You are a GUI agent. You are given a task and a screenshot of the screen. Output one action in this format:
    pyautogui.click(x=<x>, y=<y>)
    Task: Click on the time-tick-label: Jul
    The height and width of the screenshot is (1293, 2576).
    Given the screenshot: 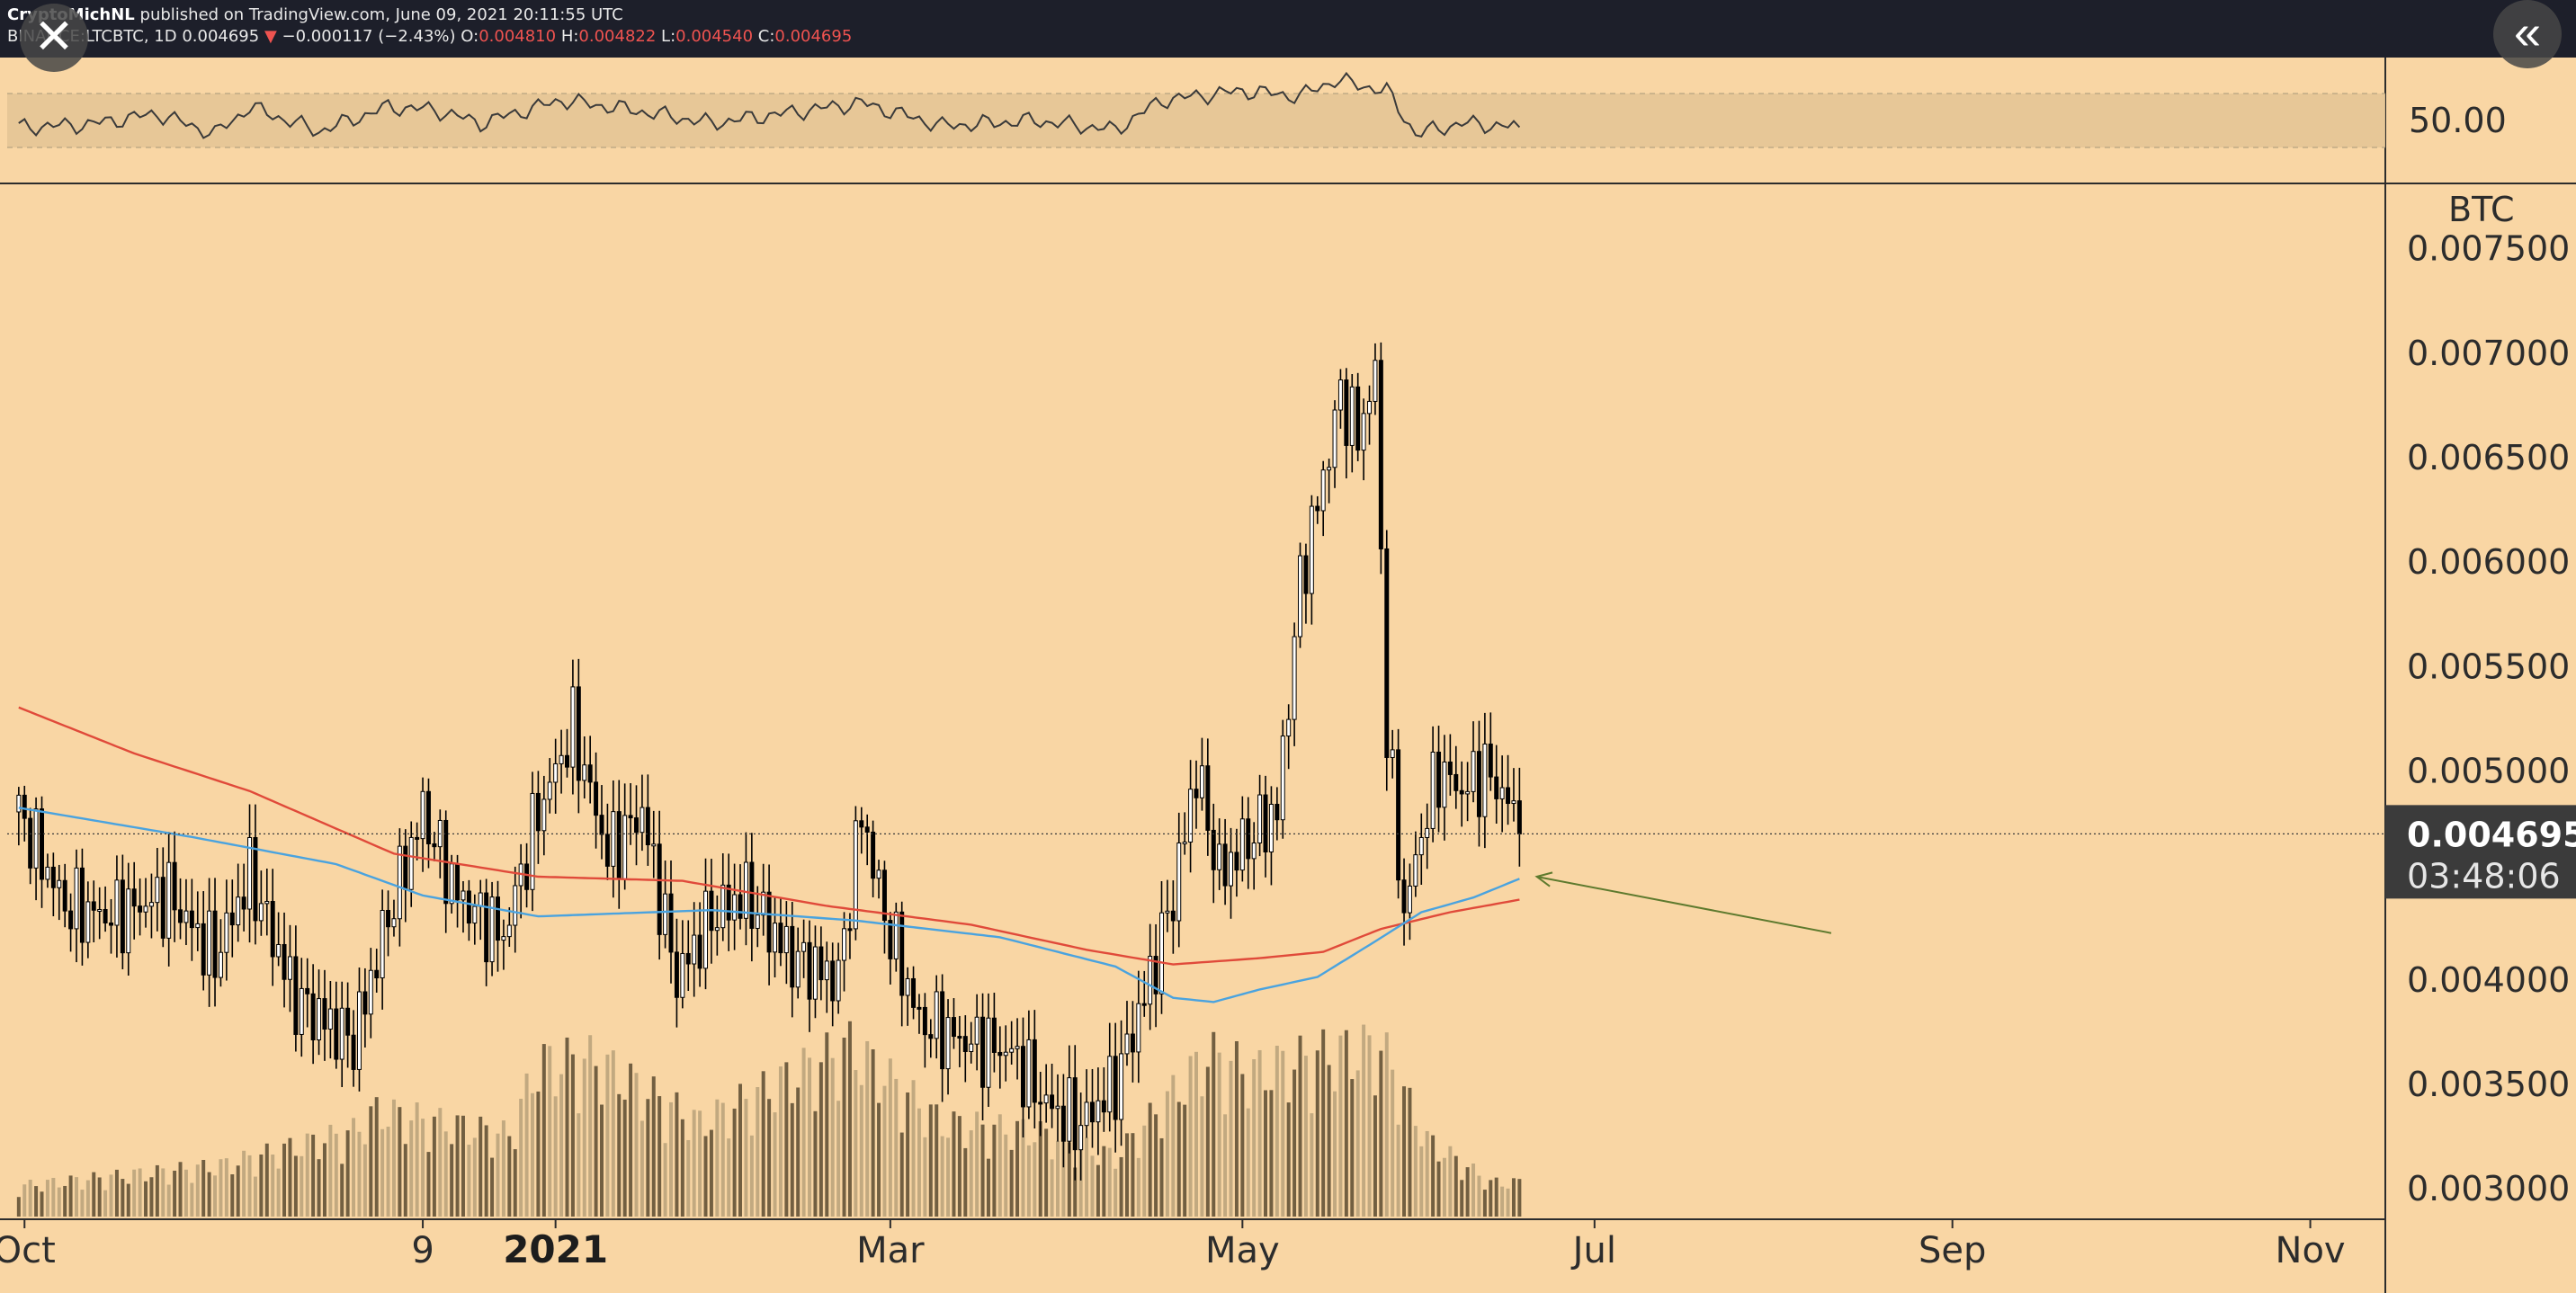 What is the action you would take?
    pyautogui.click(x=1593, y=1251)
    